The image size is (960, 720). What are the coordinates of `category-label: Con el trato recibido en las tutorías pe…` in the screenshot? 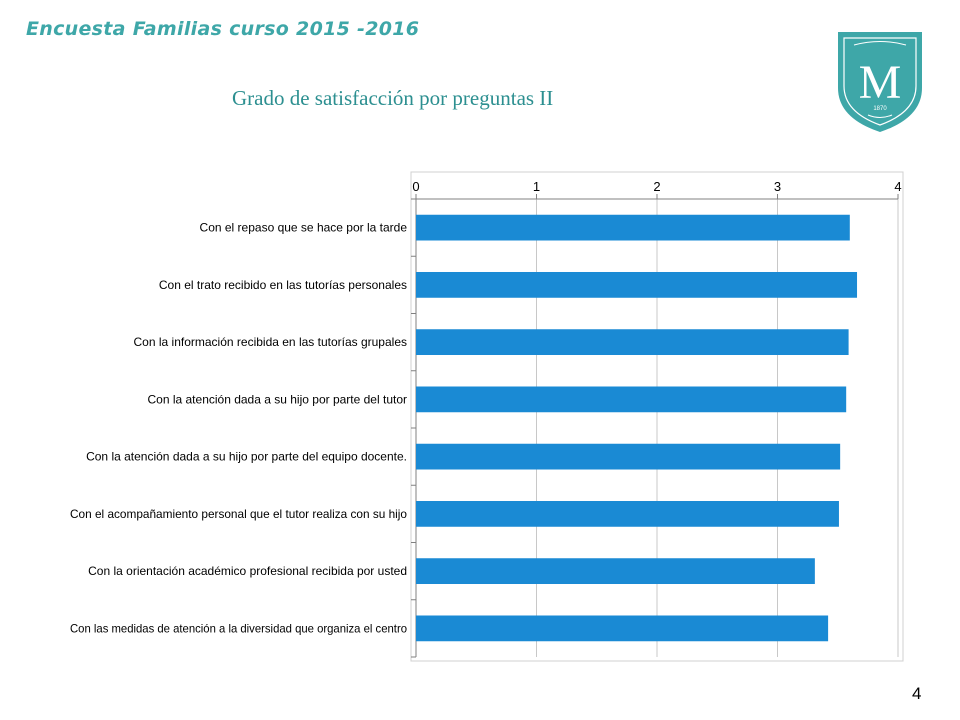 It's located at (283, 285).